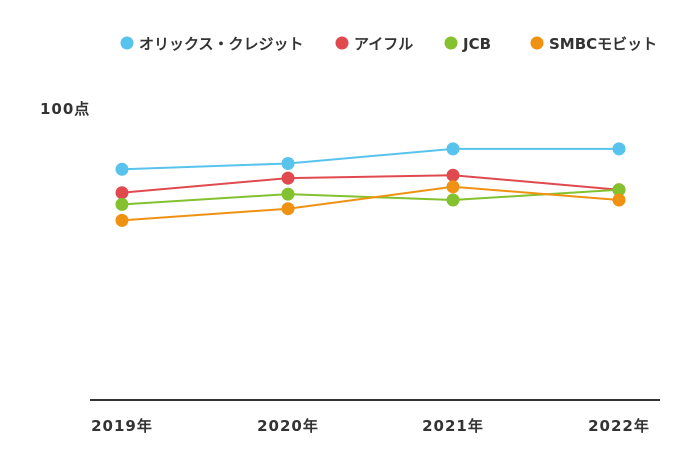 This screenshot has height=473, width=700. What do you see at coordinates (370, 426) in the screenshot?
I see `x-tick-labels: 2019年 2020年 2021年 2022年` at bounding box center [370, 426].